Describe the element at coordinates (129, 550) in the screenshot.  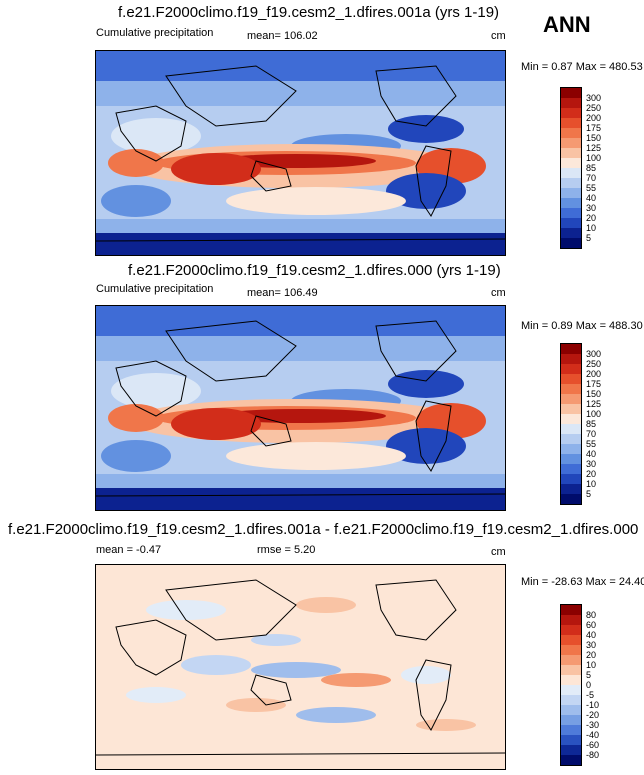
I see `panel-3-mean-label: mean = -0.47` at that location.